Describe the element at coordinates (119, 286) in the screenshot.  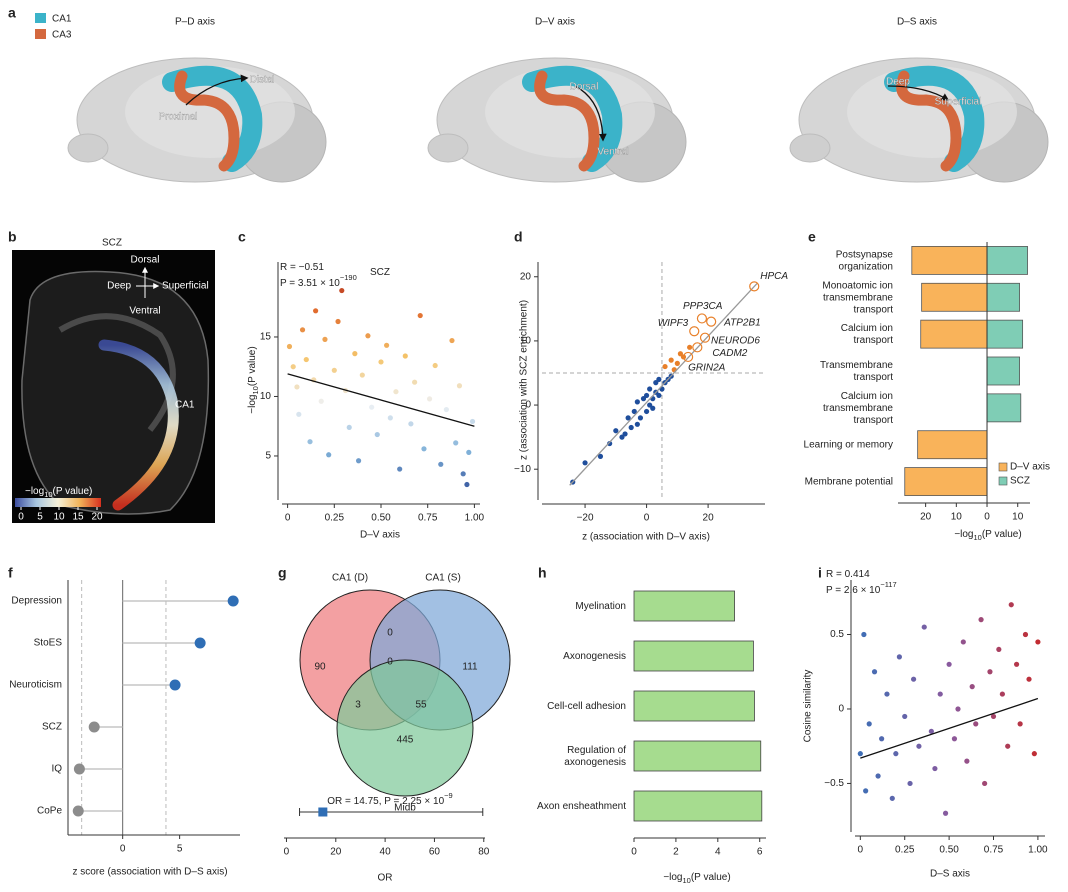
I see `compass-label: Deep` at that location.